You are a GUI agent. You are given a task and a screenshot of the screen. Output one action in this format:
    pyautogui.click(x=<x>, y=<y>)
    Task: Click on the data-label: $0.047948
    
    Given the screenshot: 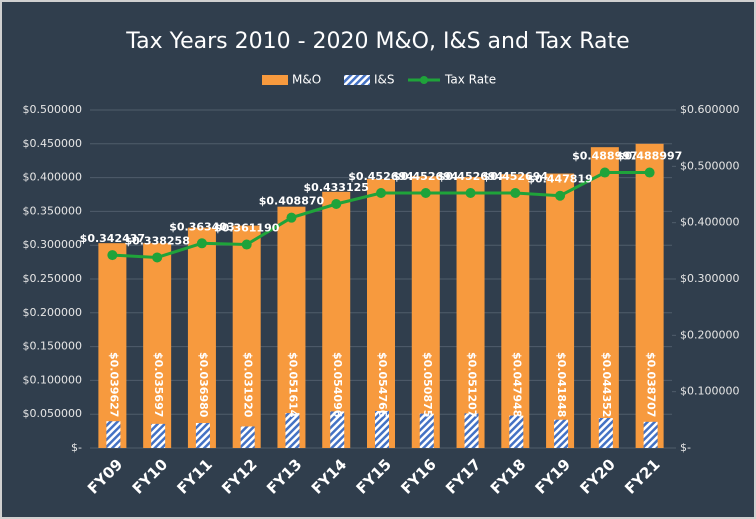 What is the action you would take?
    pyautogui.click(x=516, y=384)
    